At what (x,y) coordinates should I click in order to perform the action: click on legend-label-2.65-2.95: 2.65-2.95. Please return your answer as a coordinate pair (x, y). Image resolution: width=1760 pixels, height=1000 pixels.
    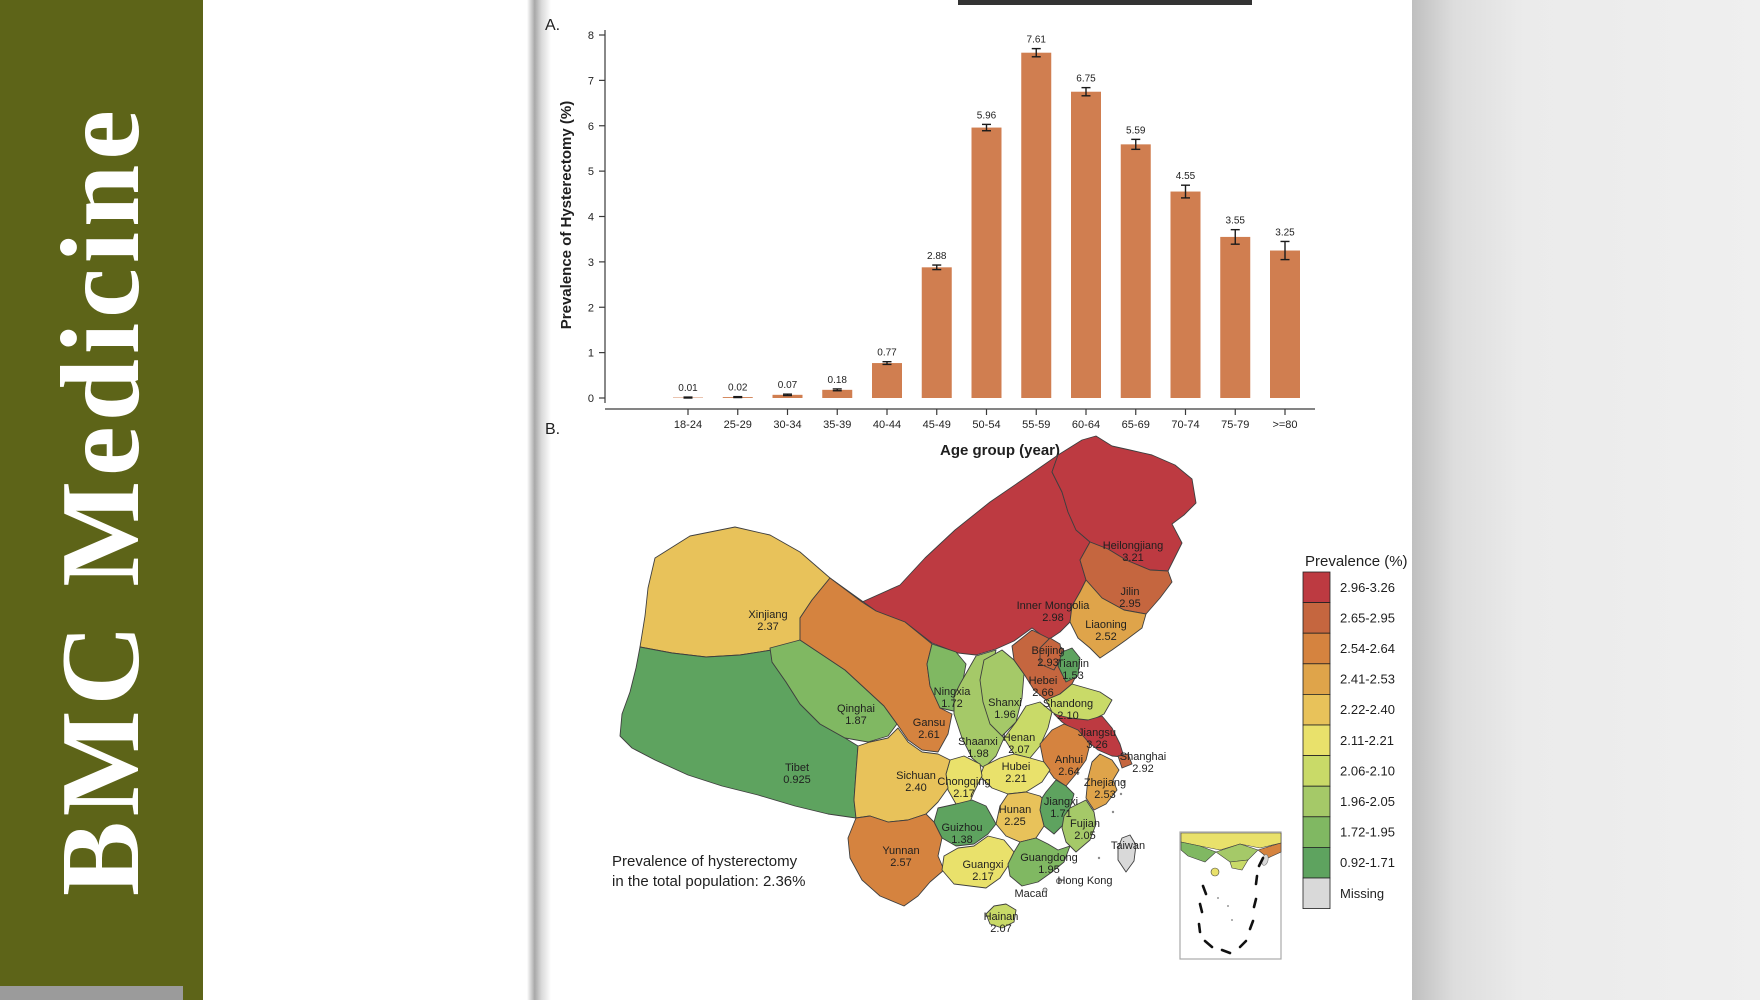
    Looking at the image, I should click on (1367, 617).